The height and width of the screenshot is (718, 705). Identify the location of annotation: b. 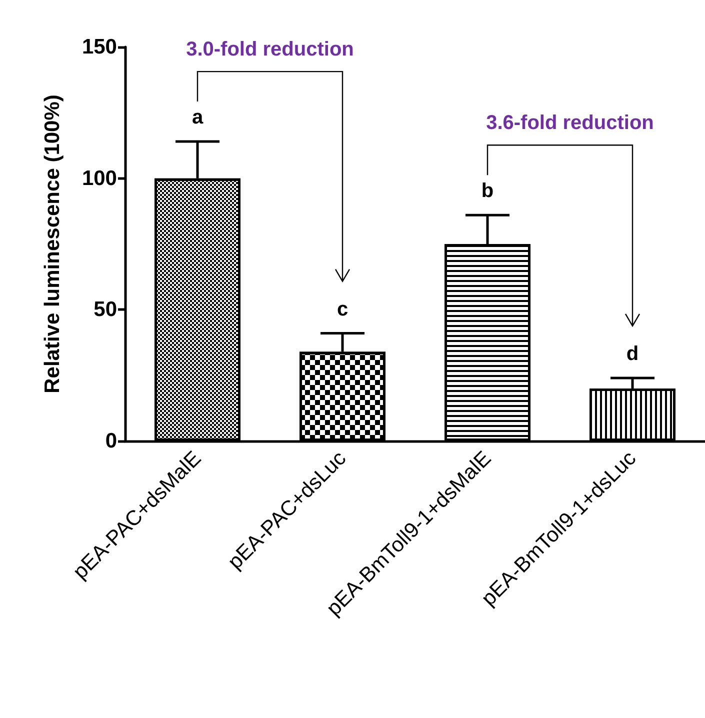
(487, 191).